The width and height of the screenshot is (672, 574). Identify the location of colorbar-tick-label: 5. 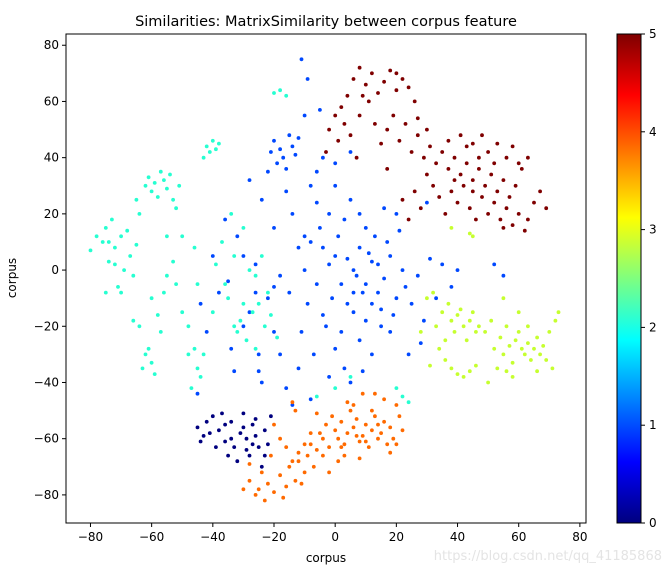
(653, 34).